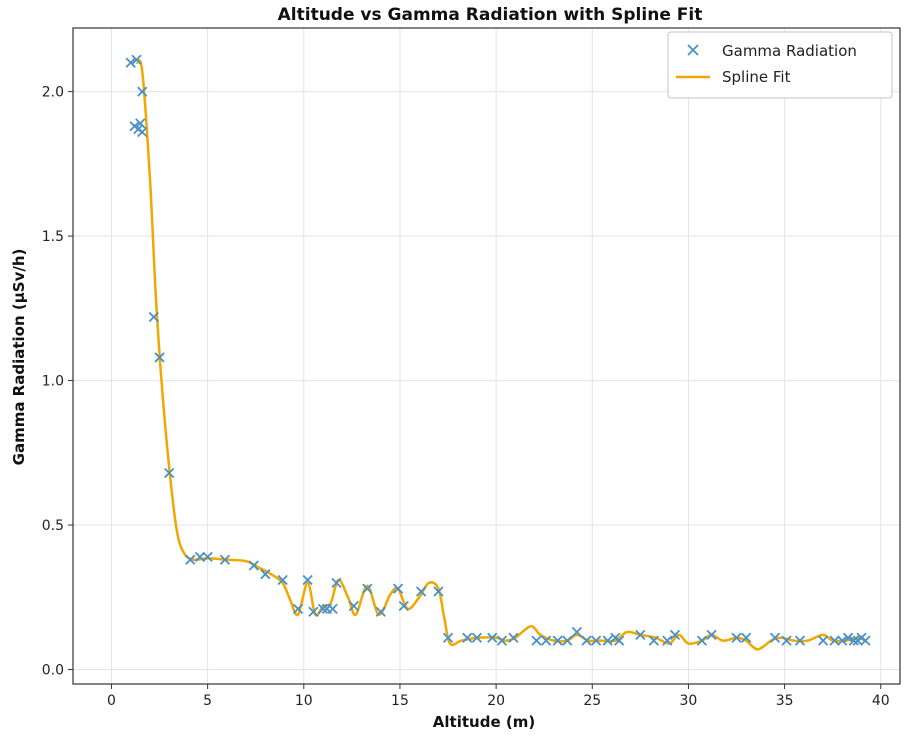 The height and width of the screenshot is (738, 917). Describe the element at coordinates (400, 701) in the screenshot. I see `x-tick-label: 15` at that location.